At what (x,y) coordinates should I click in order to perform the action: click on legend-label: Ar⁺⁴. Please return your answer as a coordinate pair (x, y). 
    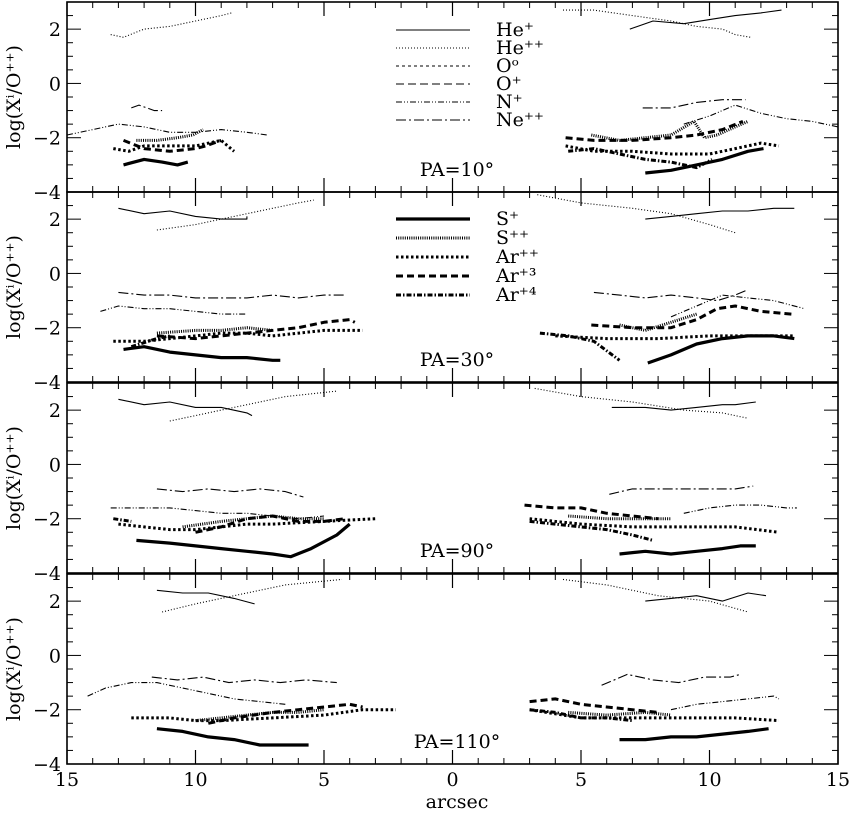
    Looking at the image, I should click on (516, 295).